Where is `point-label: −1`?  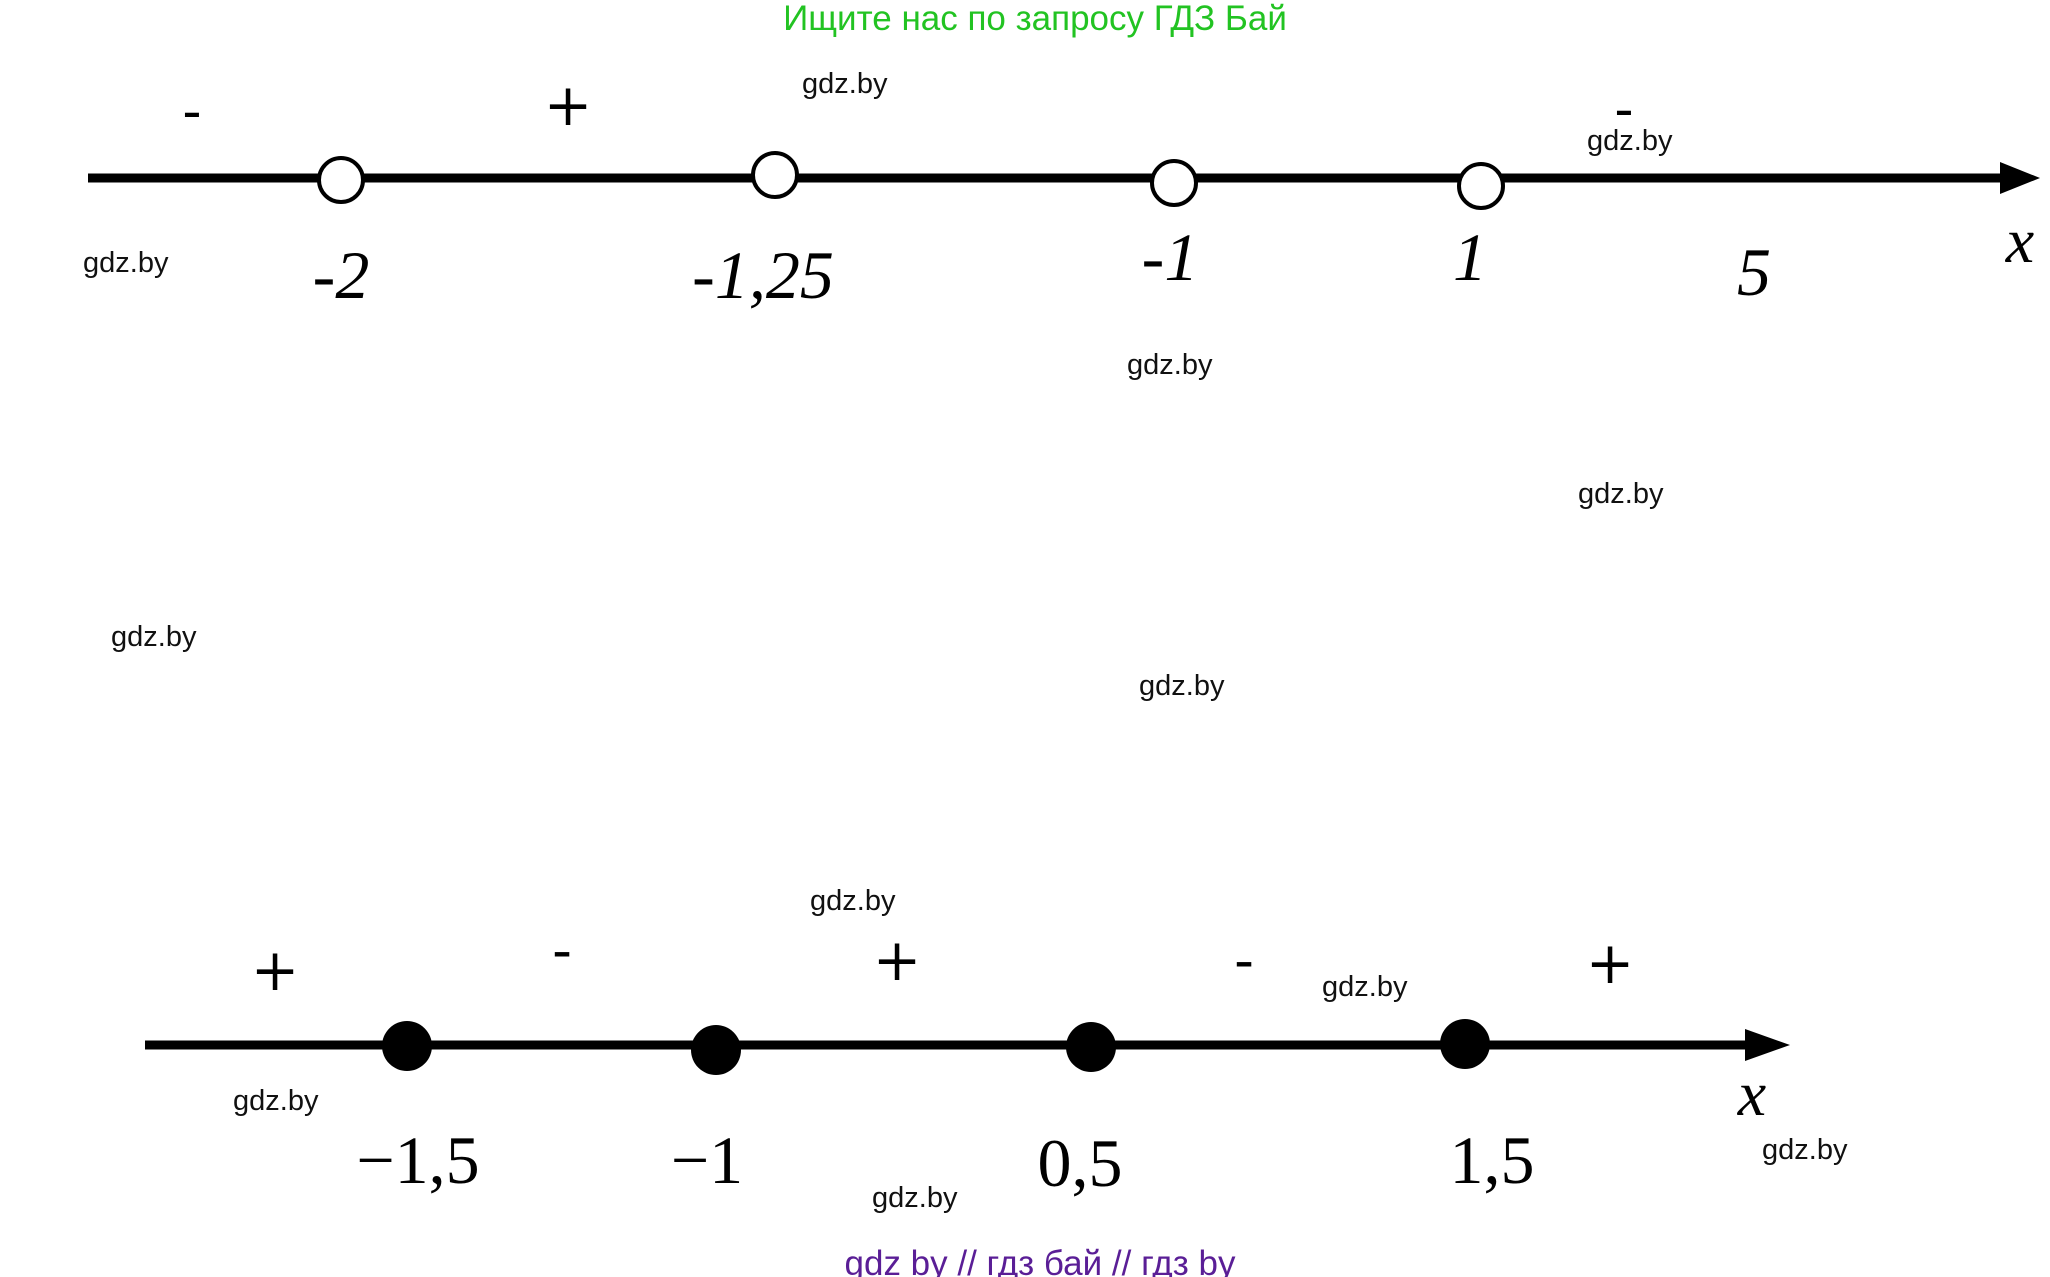 point-label: −1 is located at coordinates (707, 1160).